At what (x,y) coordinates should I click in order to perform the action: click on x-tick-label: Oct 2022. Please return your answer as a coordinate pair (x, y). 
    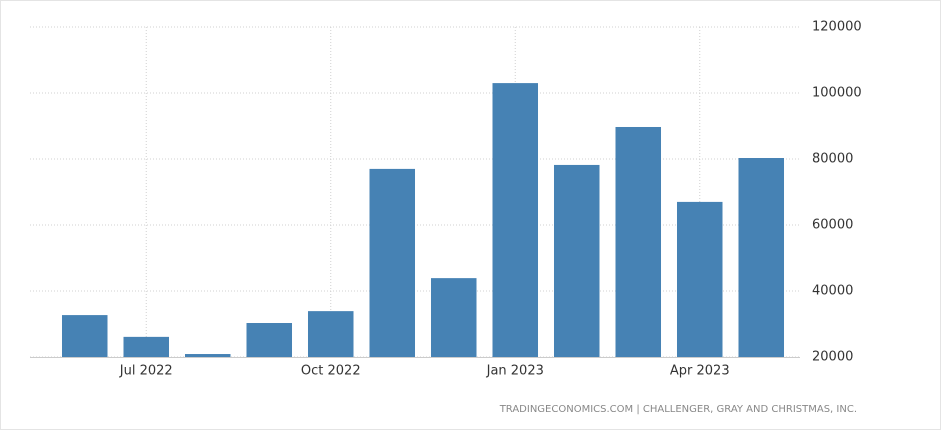
    Looking at the image, I should click on (331, 371).